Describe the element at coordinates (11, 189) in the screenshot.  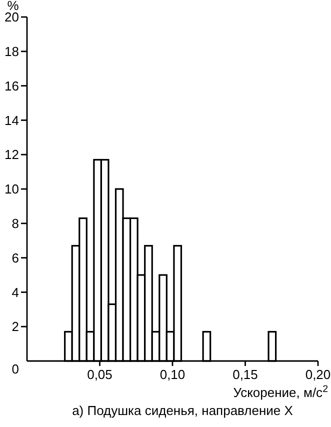
I see `y-tick-label: 10` at that location.